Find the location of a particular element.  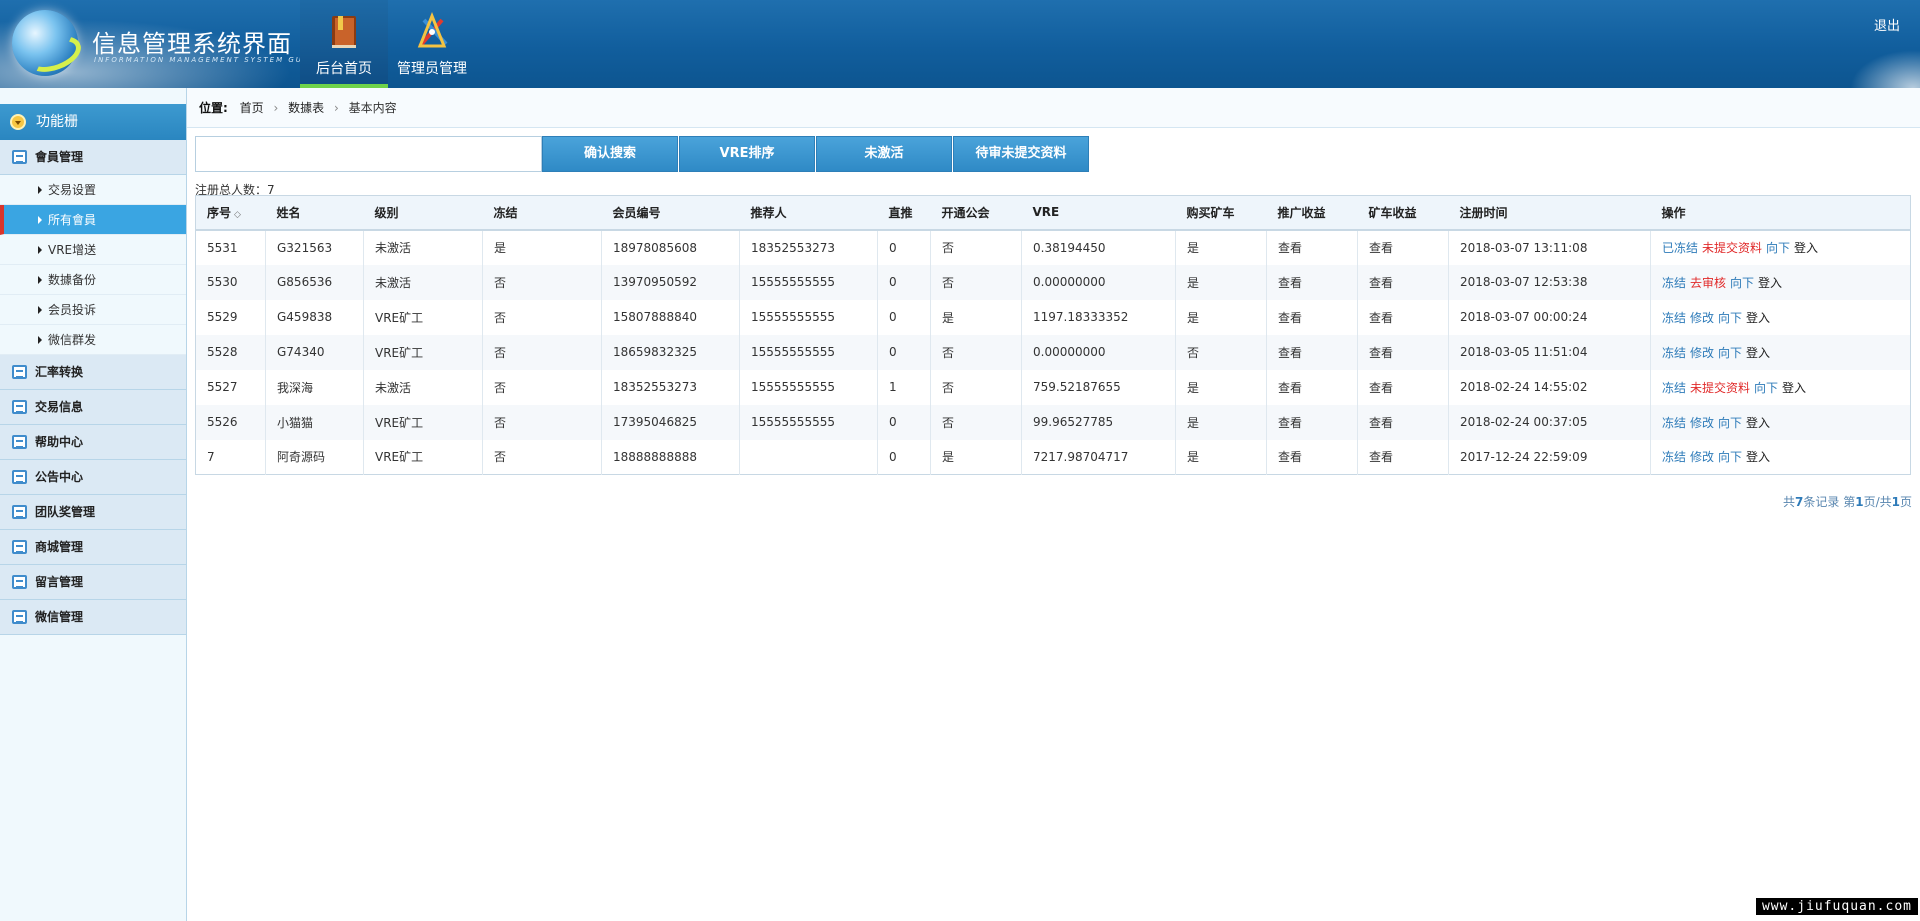

column-header: 购买矿车 is located at coordinates (1221, 213).